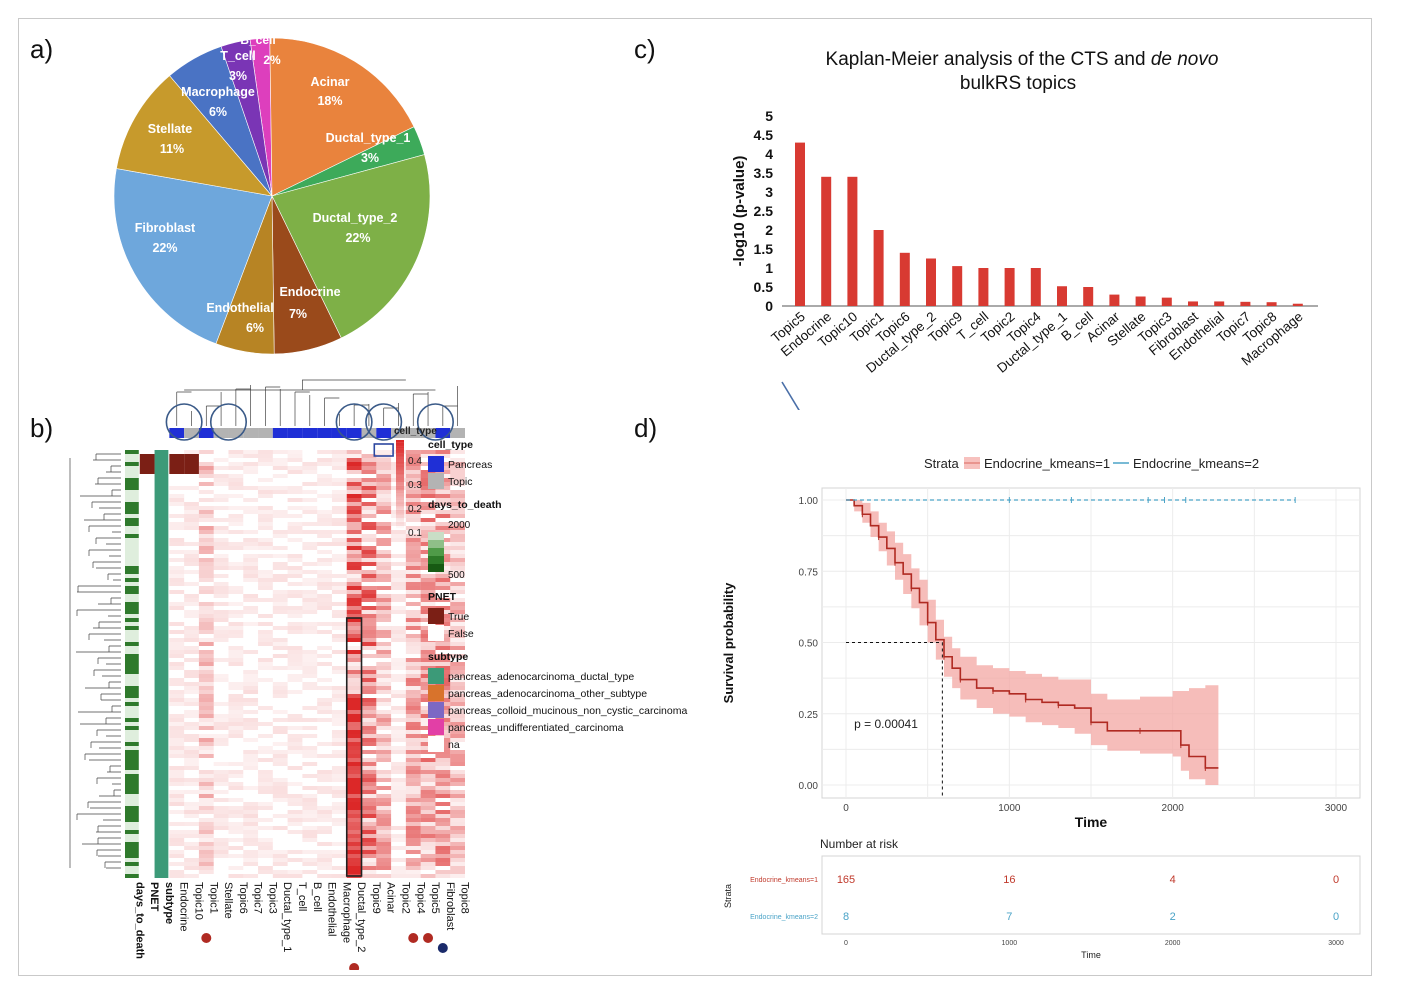  Describe the element at coordinates (536, 728) in the screenshot. I see `legend-item: pancreas_undifferentiated_carcinoma` at that location.